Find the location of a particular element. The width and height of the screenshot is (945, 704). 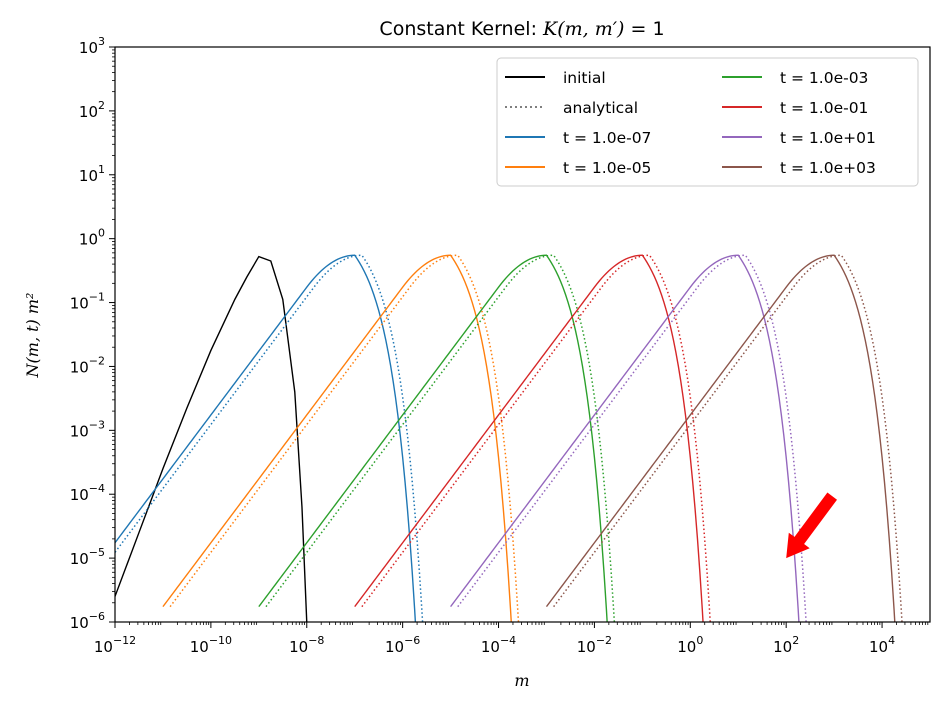

series-line is located at coordinates (211, 438).